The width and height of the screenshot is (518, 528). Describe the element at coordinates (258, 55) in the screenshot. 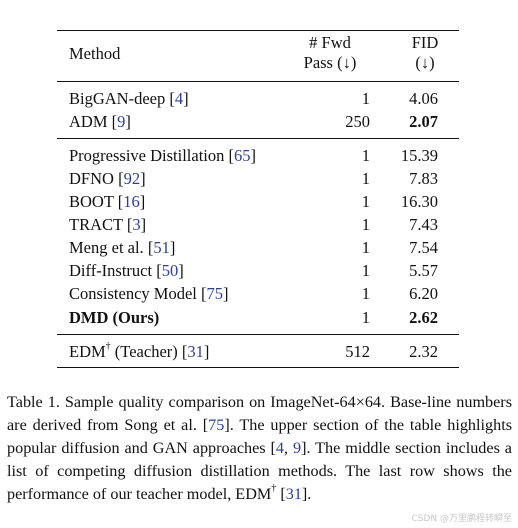

I see `table-header: Method # Fwd Pass (↓) FID (↓)` at that location.